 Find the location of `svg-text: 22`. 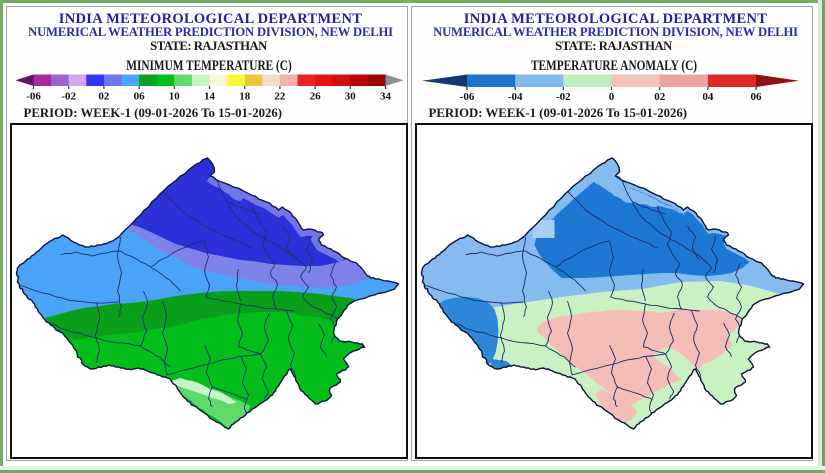

svg-text: 22 is located at coordinates (280, 97).